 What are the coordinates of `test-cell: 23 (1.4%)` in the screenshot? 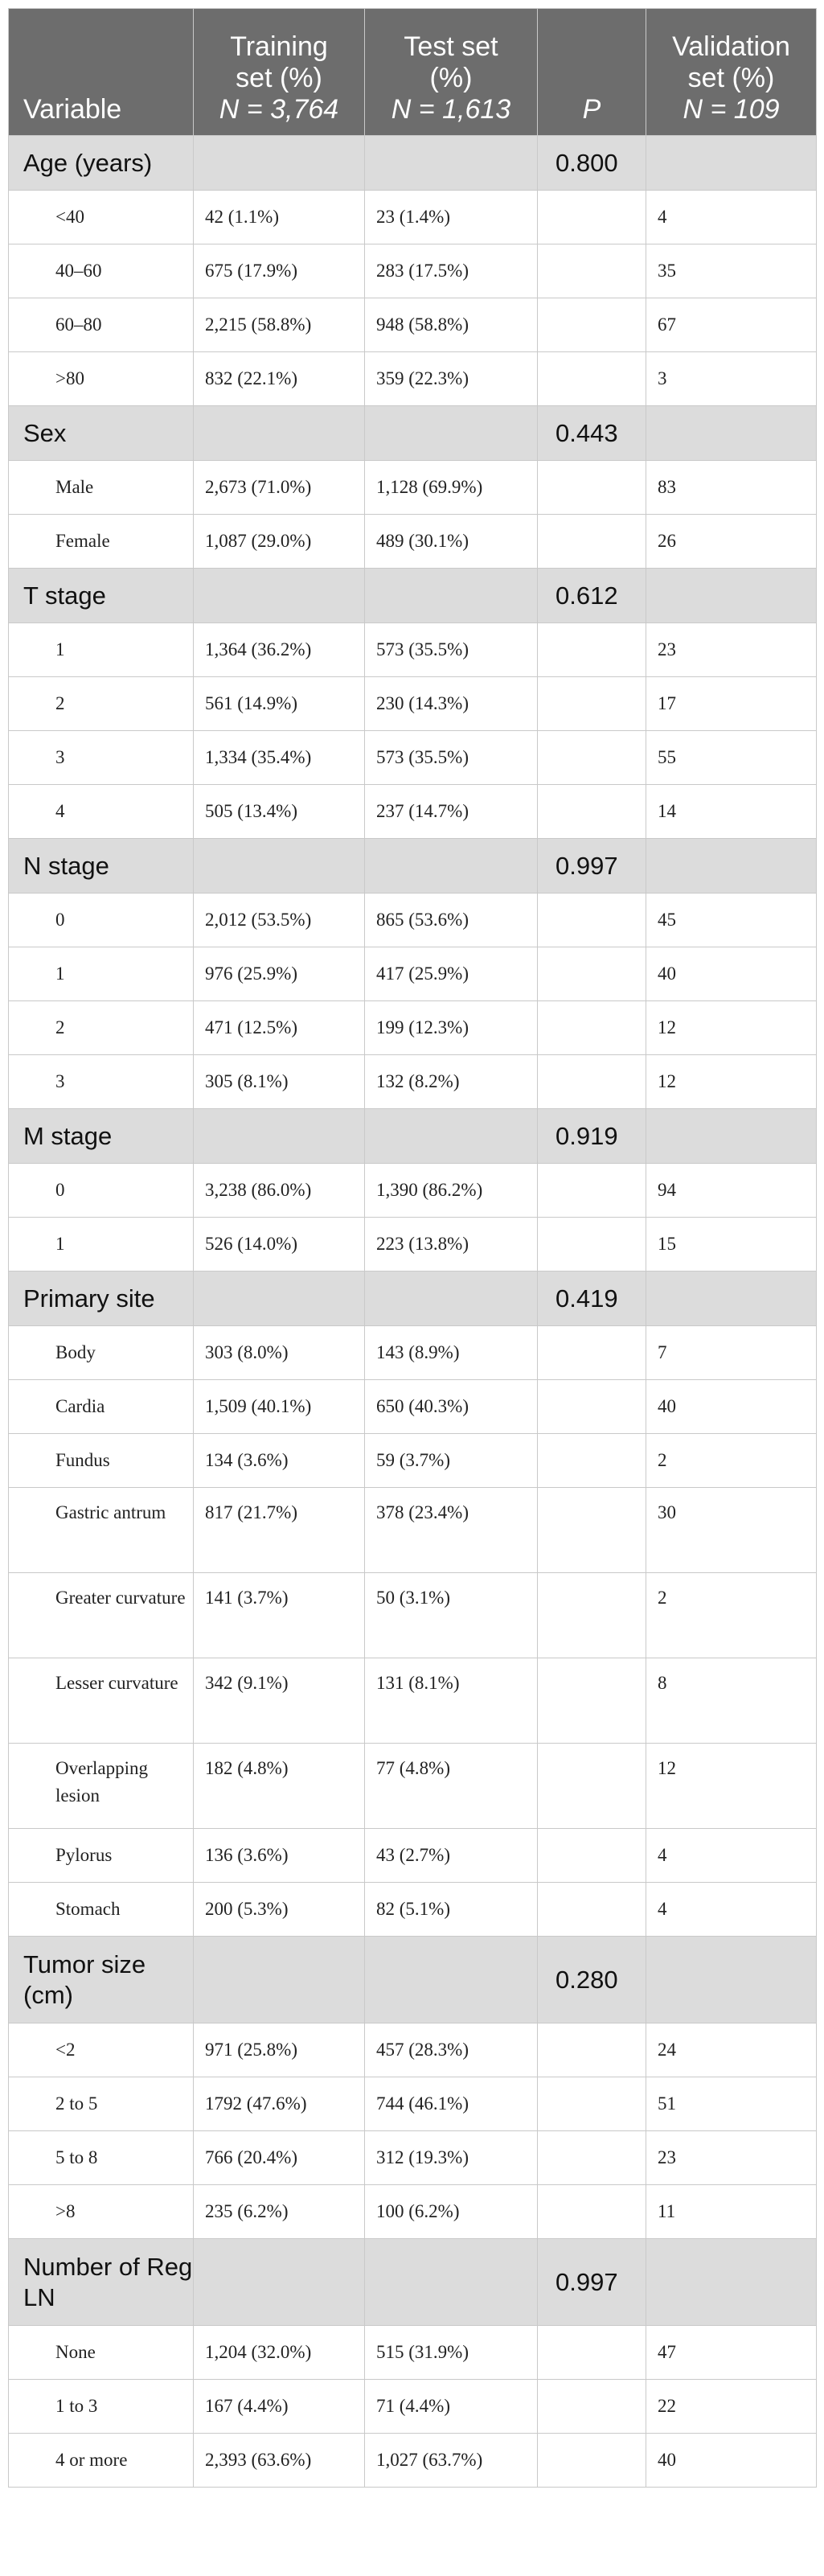 It's located at (451, 217).